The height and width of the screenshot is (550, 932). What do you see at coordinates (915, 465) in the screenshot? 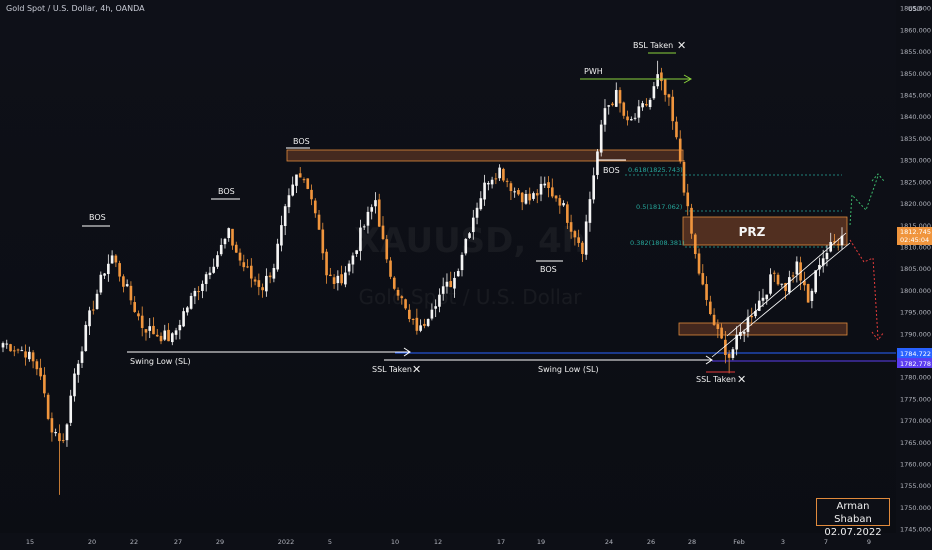
I see `y-tick-label: 1760.000` at bounding box center [915, 465].